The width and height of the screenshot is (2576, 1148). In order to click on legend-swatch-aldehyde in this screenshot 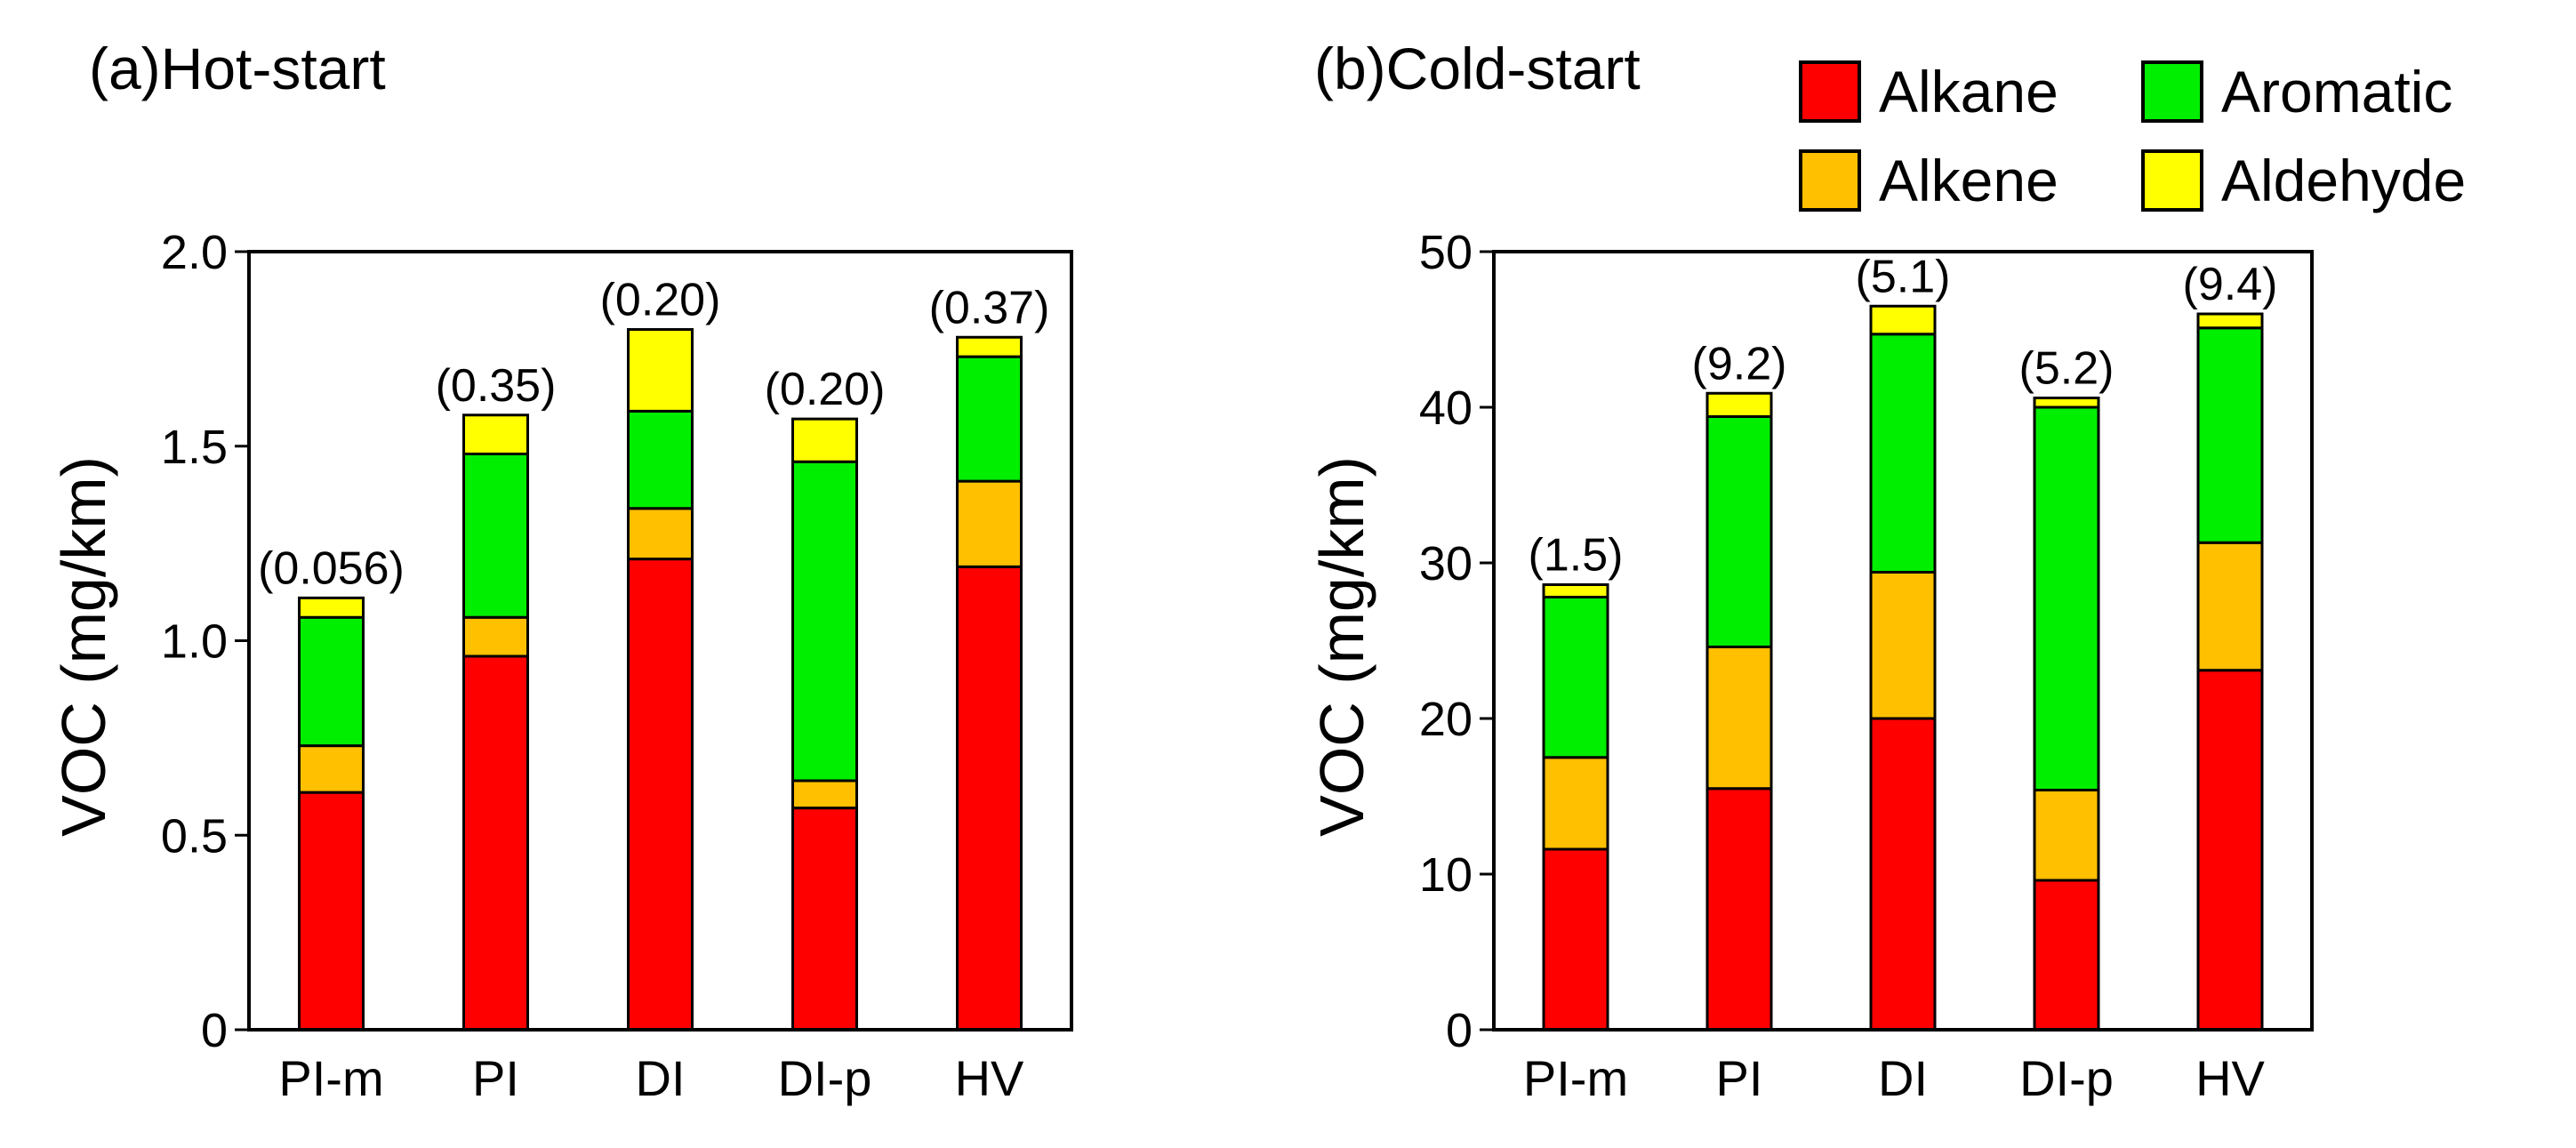, I will do `click(2172, 180)`.